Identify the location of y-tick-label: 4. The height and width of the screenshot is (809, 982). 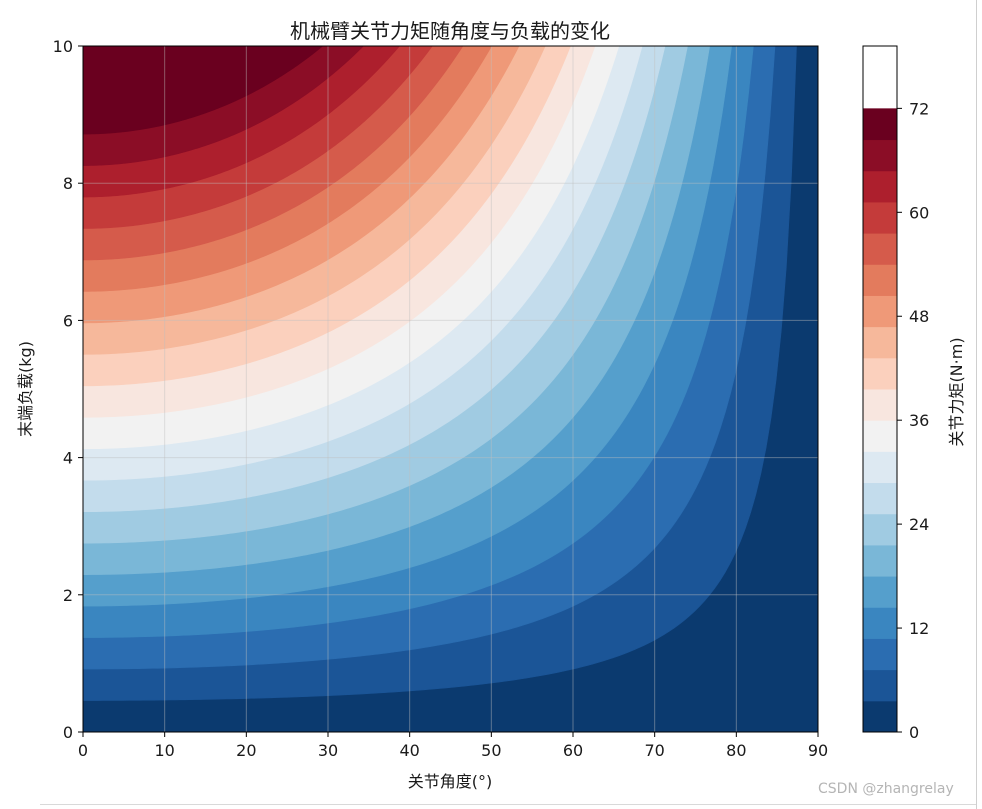
(68, 458).